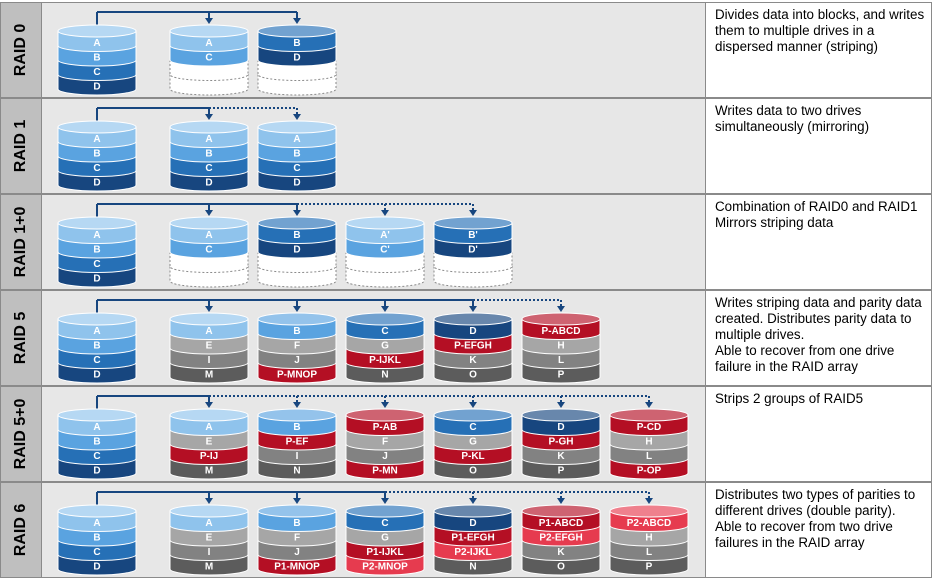 This screenshot has height=580, width=932. What do you see at coordinates (20, 146) in the screenshot?
I see `raid-level-name: RAID 1` at bounding box center [20, 146].